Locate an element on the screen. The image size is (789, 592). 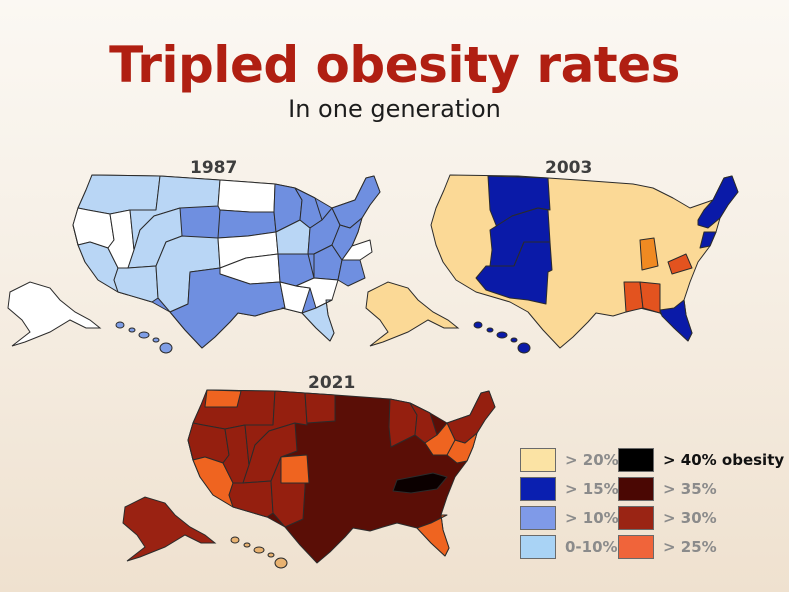
chart-subtitle: In one generation is located at coordinates (394, 109).